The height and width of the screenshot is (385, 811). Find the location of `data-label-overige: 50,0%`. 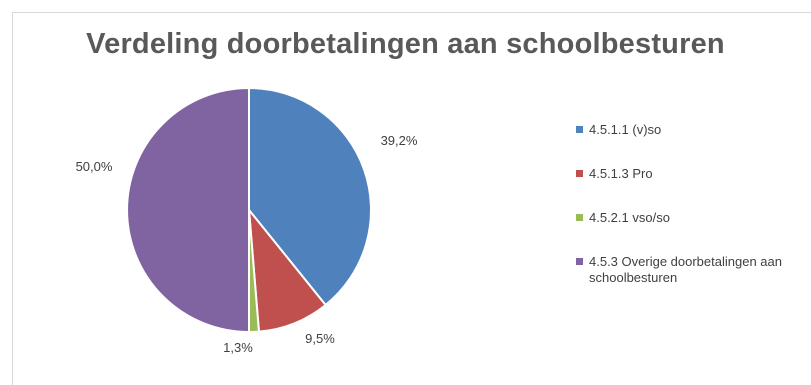

data-label-overige: 50,0% is located at coordinates (94, 166).